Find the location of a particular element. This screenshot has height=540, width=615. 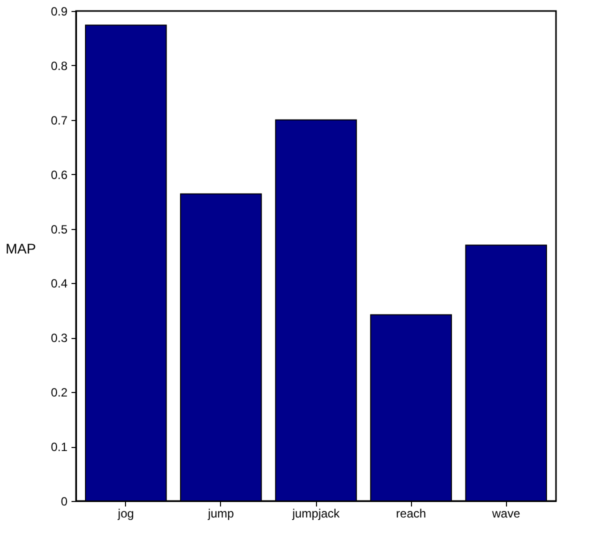

y-tick-label: 0.2 is located at coordinates (59, 393).